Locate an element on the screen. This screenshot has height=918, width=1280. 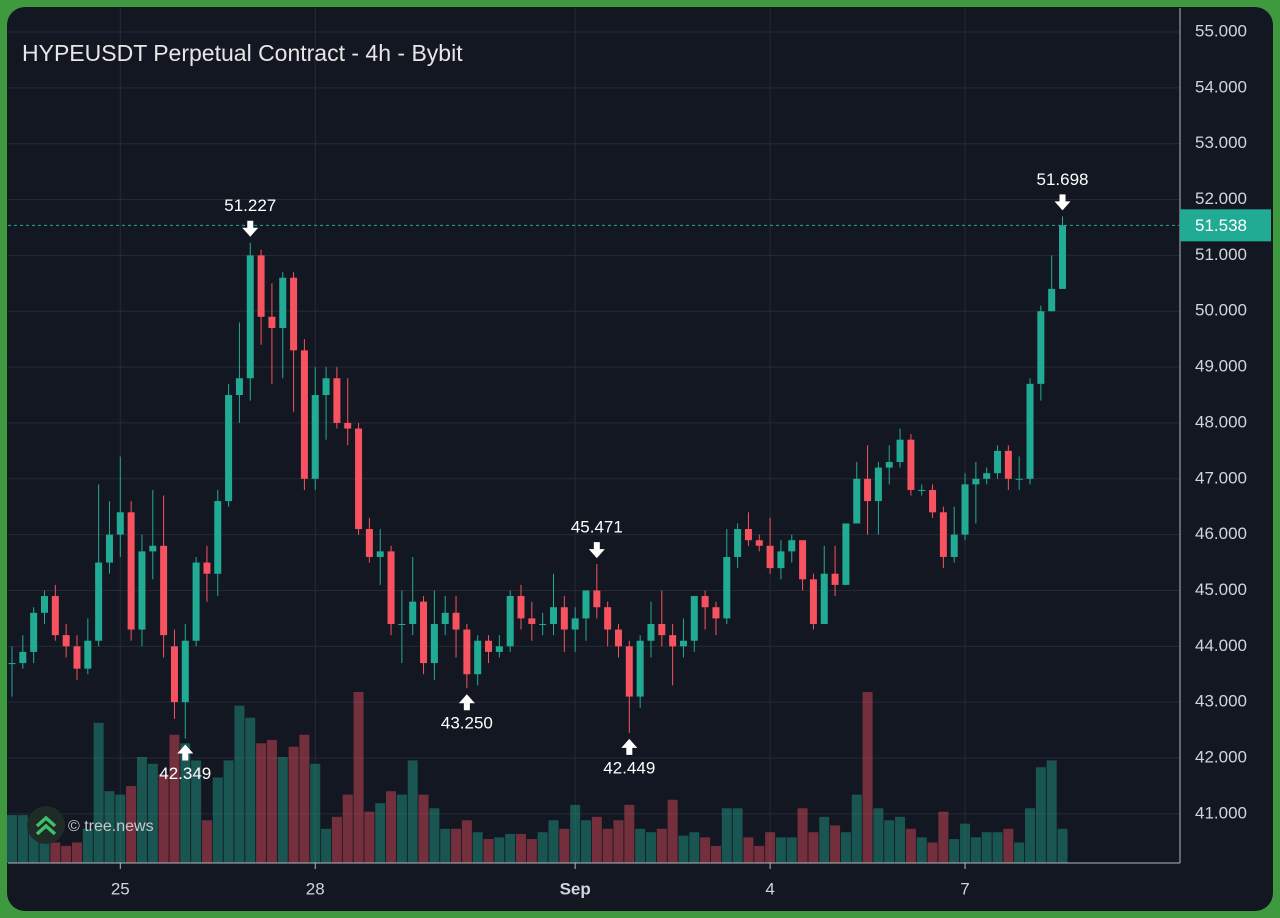
last-price-box is located at coordinates (1225, 225).